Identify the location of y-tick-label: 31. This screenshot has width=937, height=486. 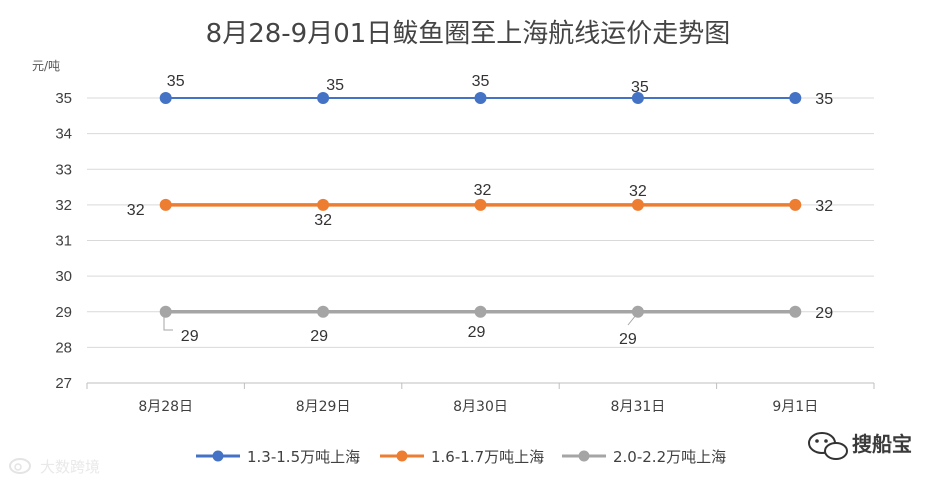
(63, 241).